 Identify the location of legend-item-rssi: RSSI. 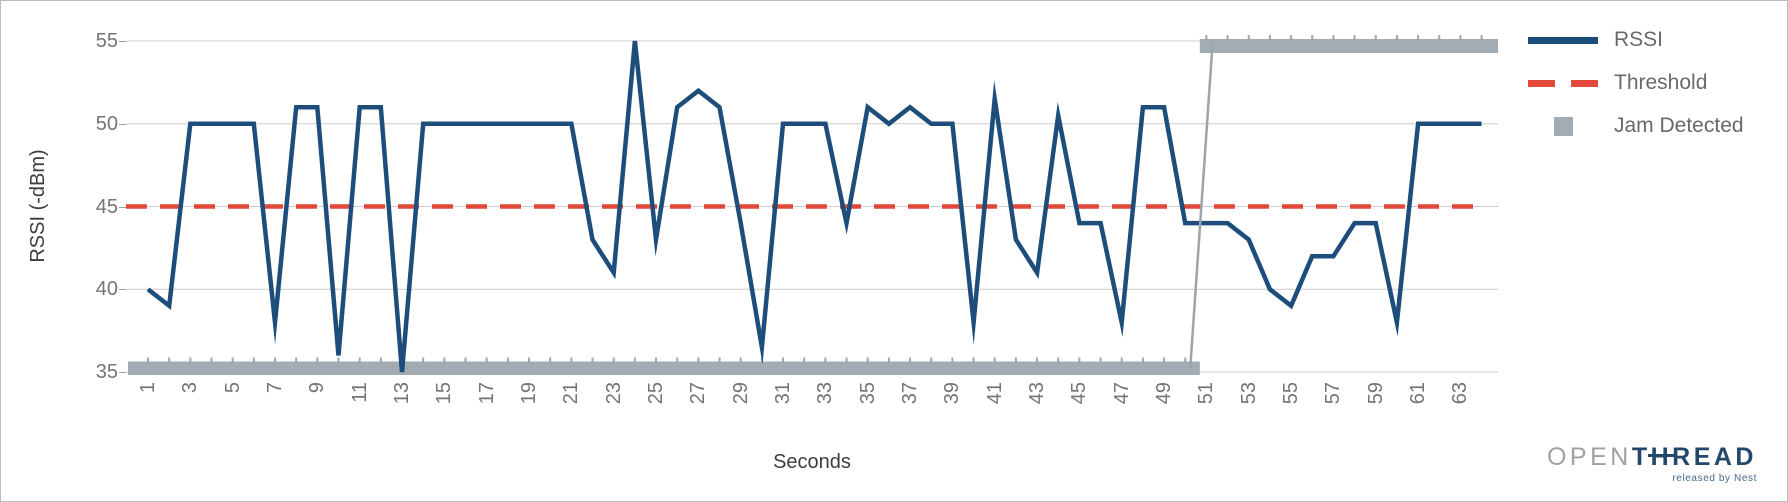
(1636, 40).